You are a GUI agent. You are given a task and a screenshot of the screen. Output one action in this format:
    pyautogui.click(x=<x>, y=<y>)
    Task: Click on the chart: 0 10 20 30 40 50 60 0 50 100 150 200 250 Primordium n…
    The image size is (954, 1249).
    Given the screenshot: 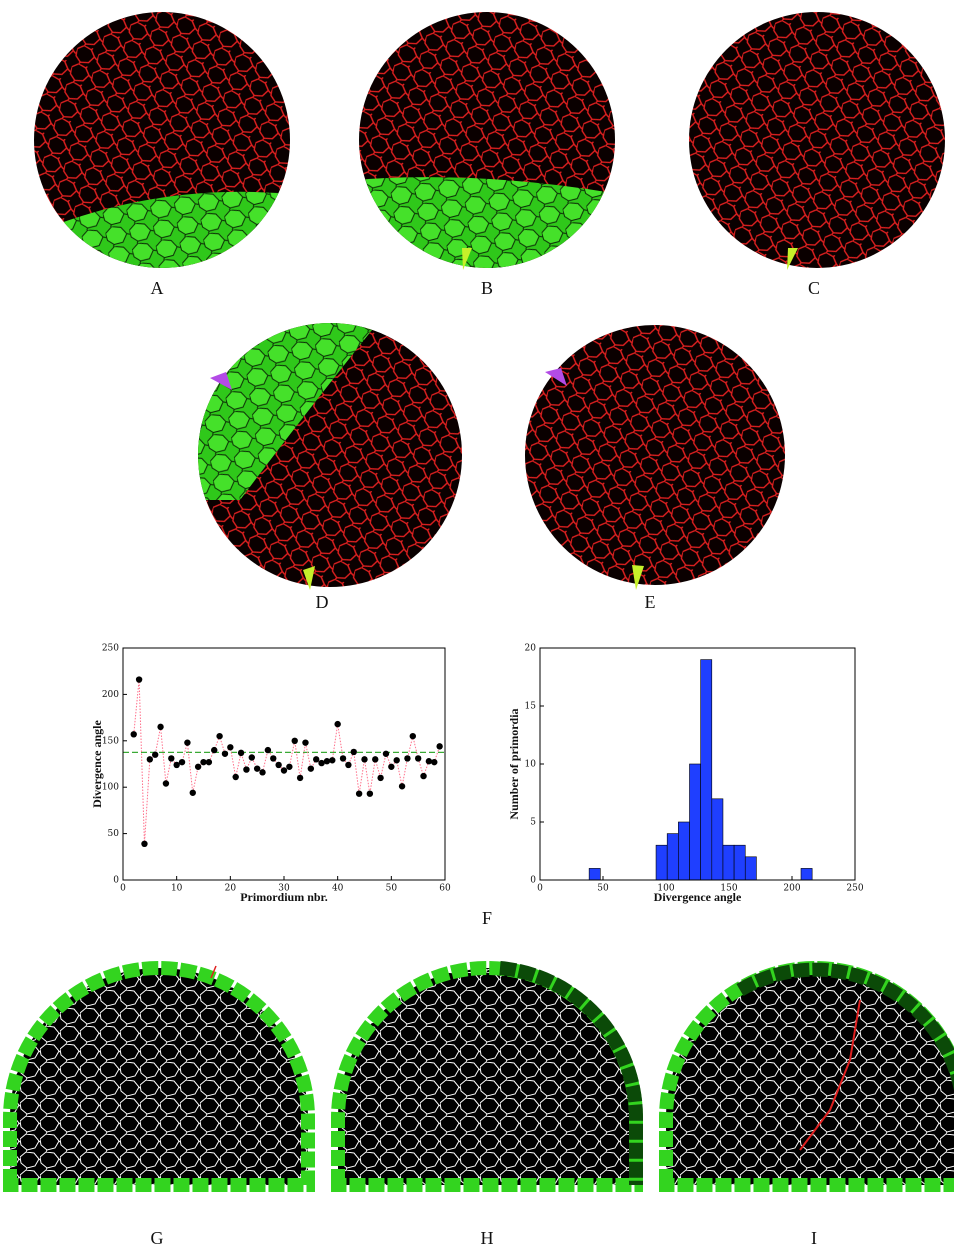 What is the action you would take?
    pyautogui.click(x=270, y=774)
    